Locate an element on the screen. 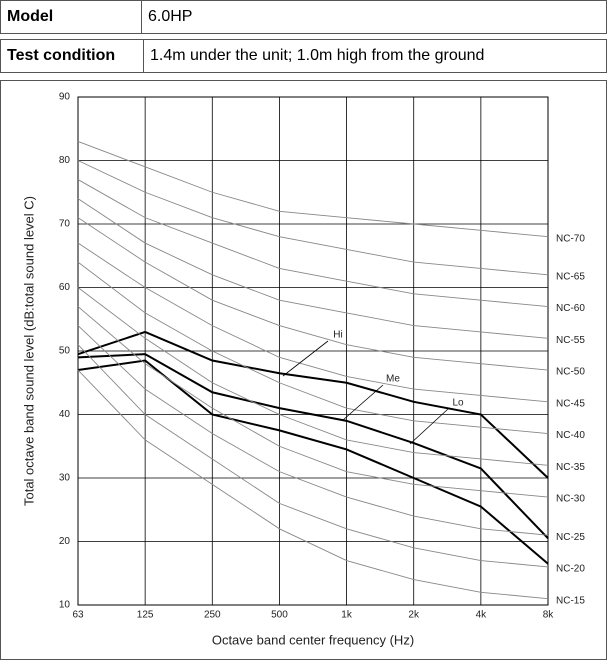 The height and width of the screenshot is (660, 609). nc-label: NC-25 is located at coordinates (570, 537).